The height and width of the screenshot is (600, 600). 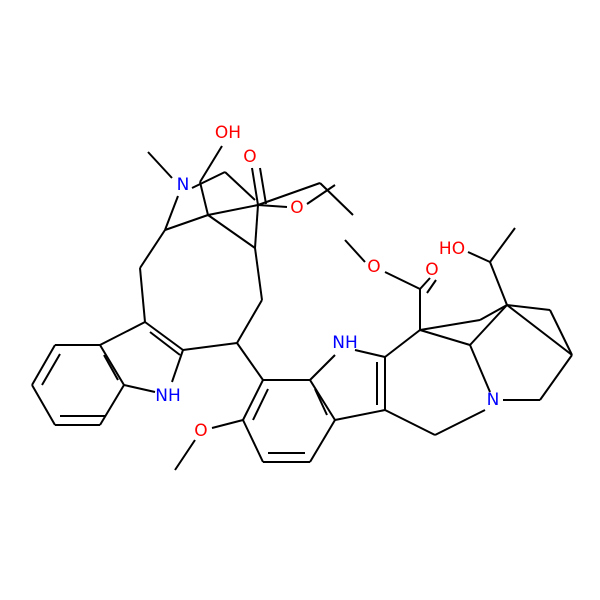 What do you see at coordinates (452, 249) in the screenshot?
I see `atom-label: HO` at bounding box center [452, 249].